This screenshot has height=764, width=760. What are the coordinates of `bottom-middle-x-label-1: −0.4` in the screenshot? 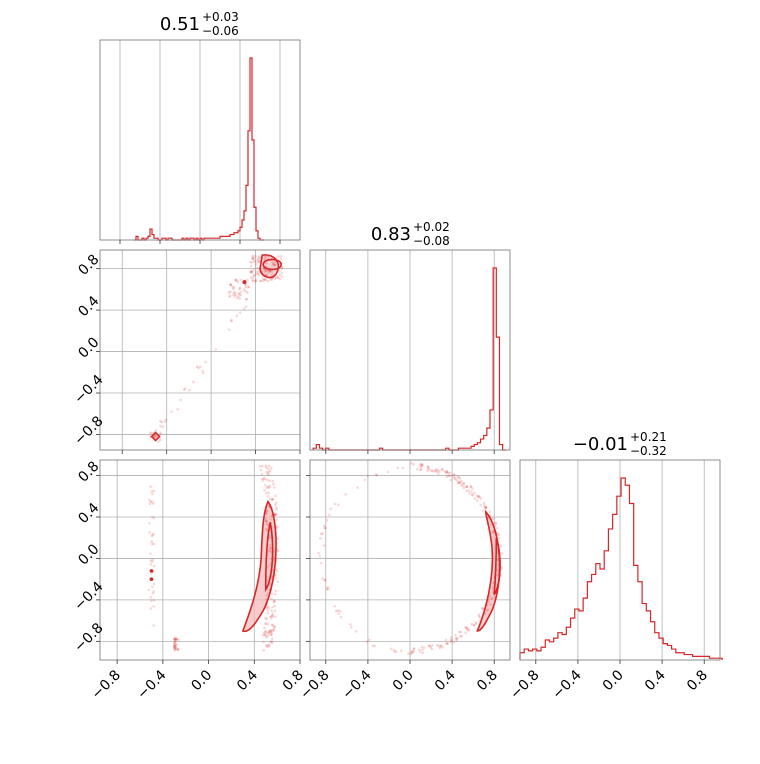 It's located at (356, 684).